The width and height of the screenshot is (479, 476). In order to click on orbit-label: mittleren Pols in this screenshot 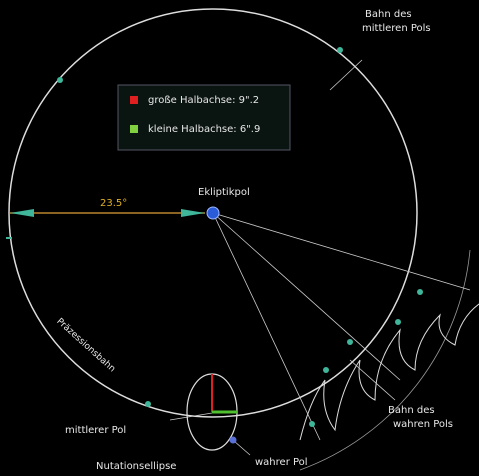, I will do `click(396, 28)`.